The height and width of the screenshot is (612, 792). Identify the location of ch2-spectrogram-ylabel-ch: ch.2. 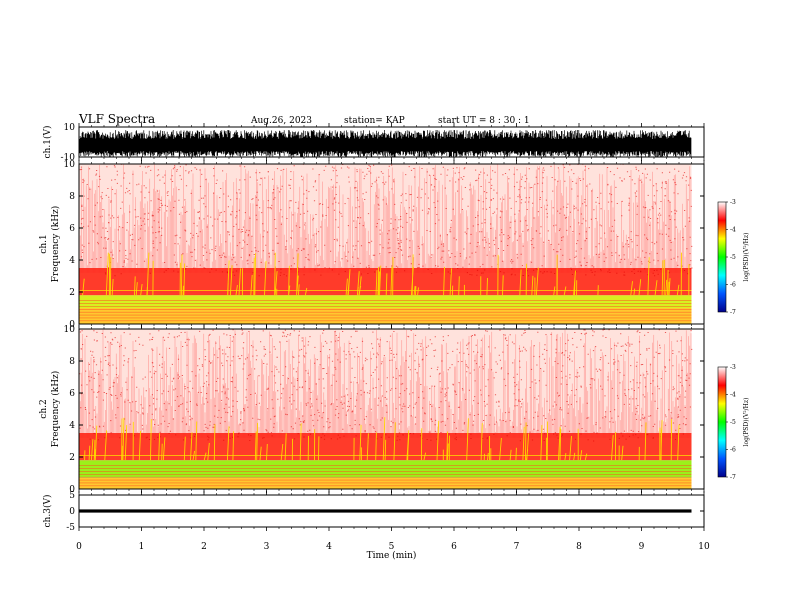
(44, 408).